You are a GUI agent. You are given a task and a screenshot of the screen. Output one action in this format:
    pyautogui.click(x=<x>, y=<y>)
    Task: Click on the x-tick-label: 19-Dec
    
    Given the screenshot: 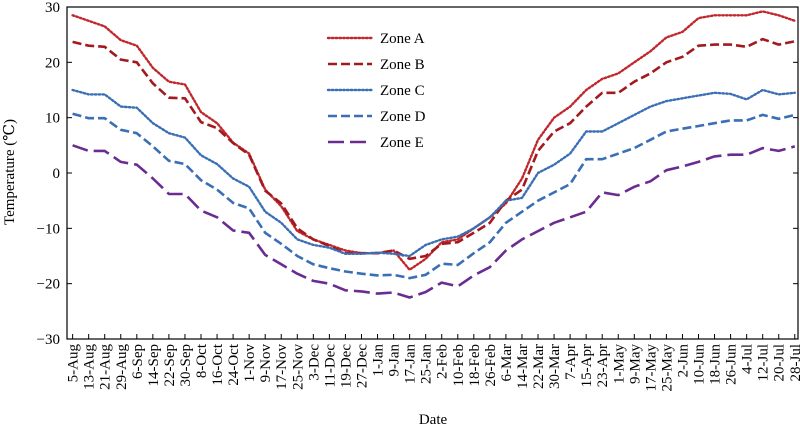 What is the action you would take?
    pyautogui.click(x=346, y=366)
    